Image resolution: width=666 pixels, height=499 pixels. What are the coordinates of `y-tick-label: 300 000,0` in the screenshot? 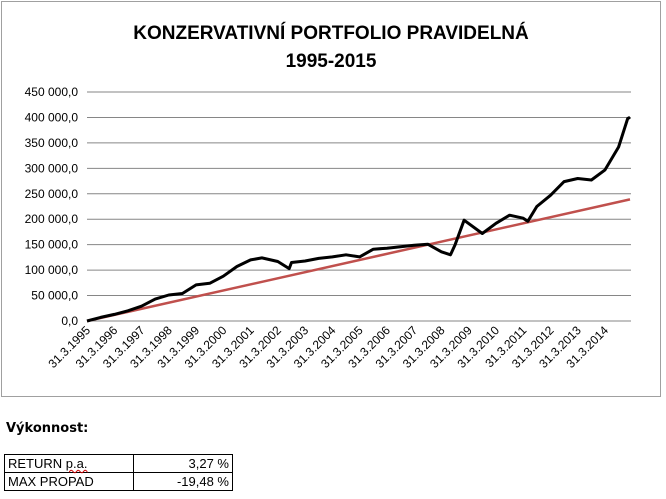 It's located at (52, 168).